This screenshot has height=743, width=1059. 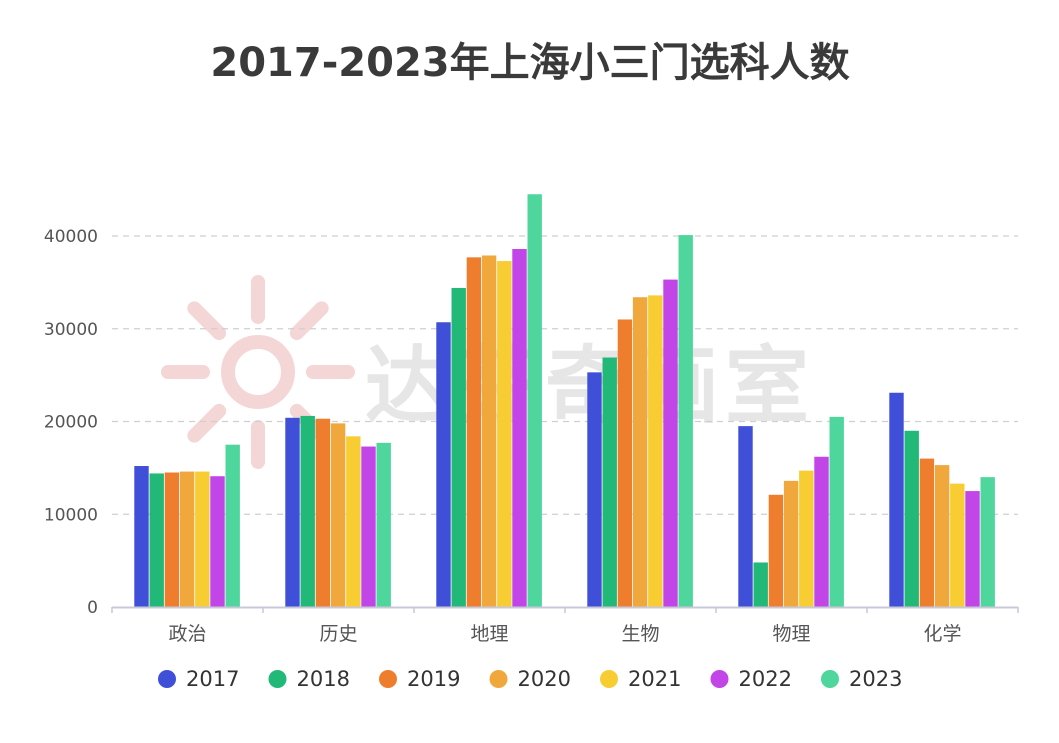 What do you see at coordinates (640, 634) in the screenshot?
I see `x-tick-label: 生物` at bounding box center [640, 634].